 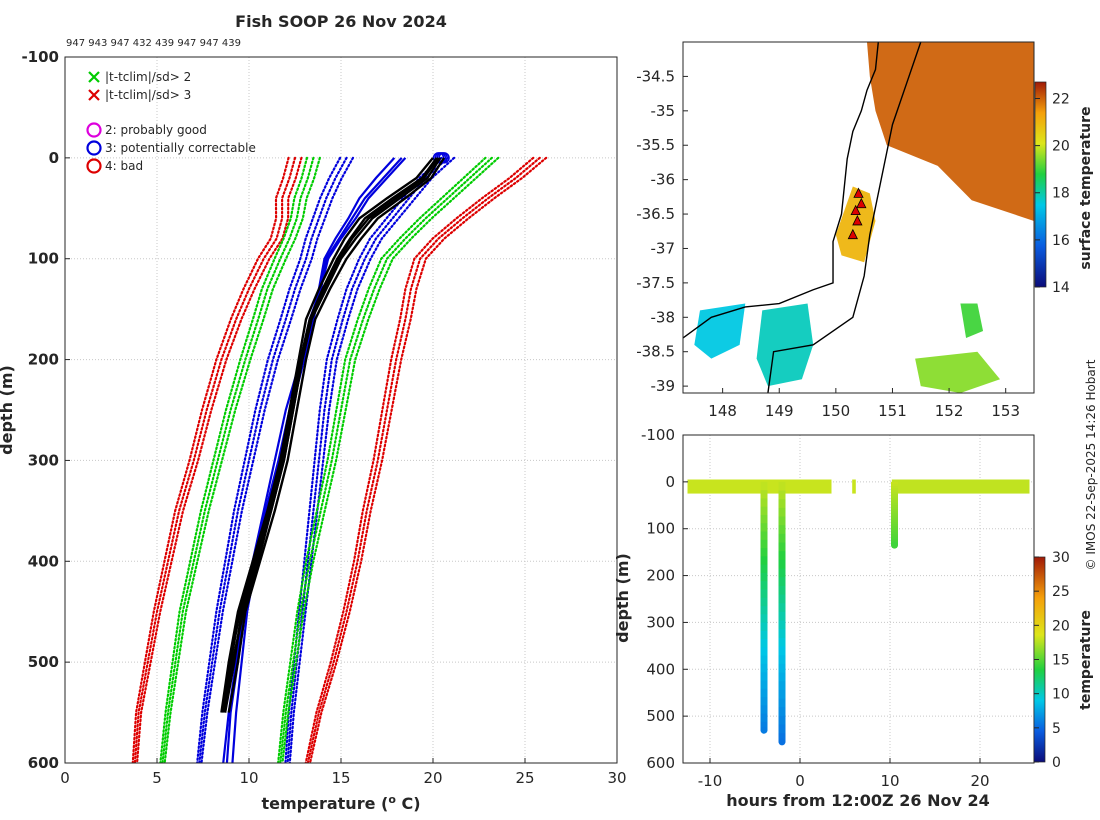 What do you see at coordinates (341, 21) in the screenshot?
I see `chart-title: Fish SOOP 26 Nov 2024` at bounding box center [341, 21].